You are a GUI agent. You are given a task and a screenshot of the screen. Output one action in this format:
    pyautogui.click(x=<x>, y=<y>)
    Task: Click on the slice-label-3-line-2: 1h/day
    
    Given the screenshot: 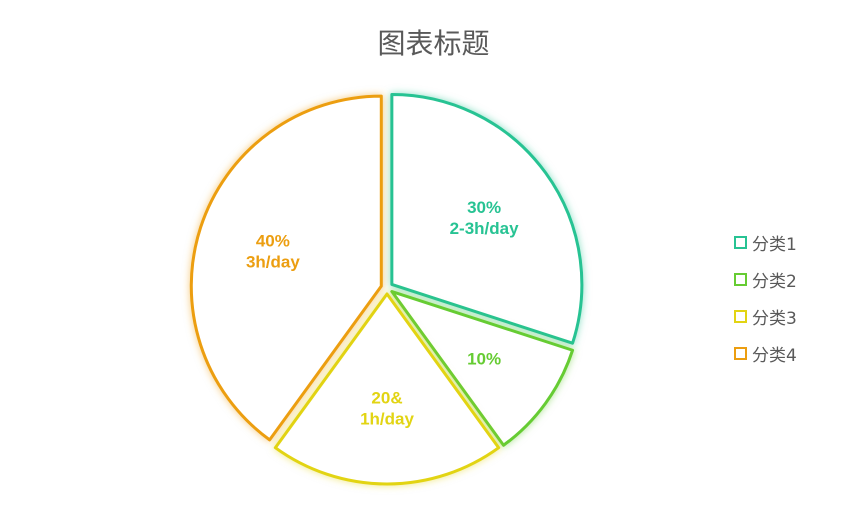 What is the action you would take?
    pyautogui.click(x=387, y=419)
    